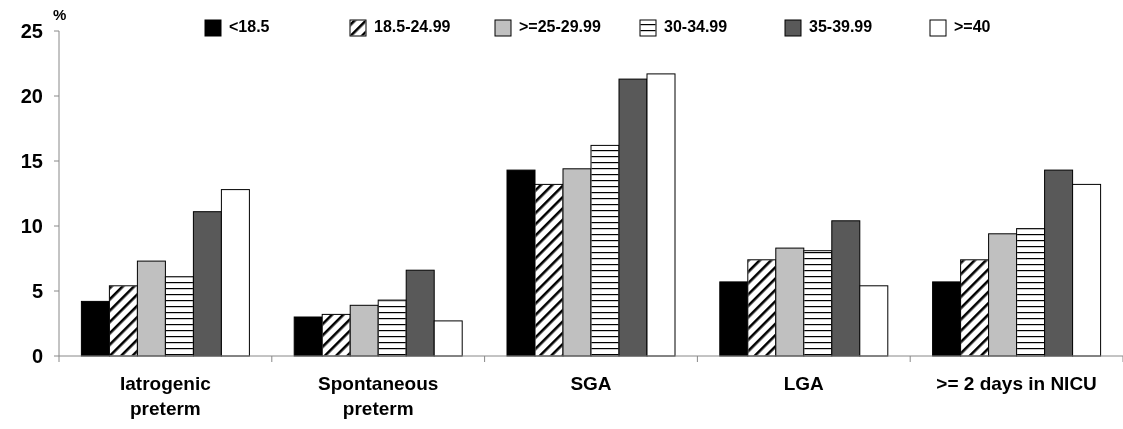 This screenshot has height=429, width=1123. Describe the element at coordinates (249, 26) in the screenshot. I see `legend-label: <18.5` at that location.